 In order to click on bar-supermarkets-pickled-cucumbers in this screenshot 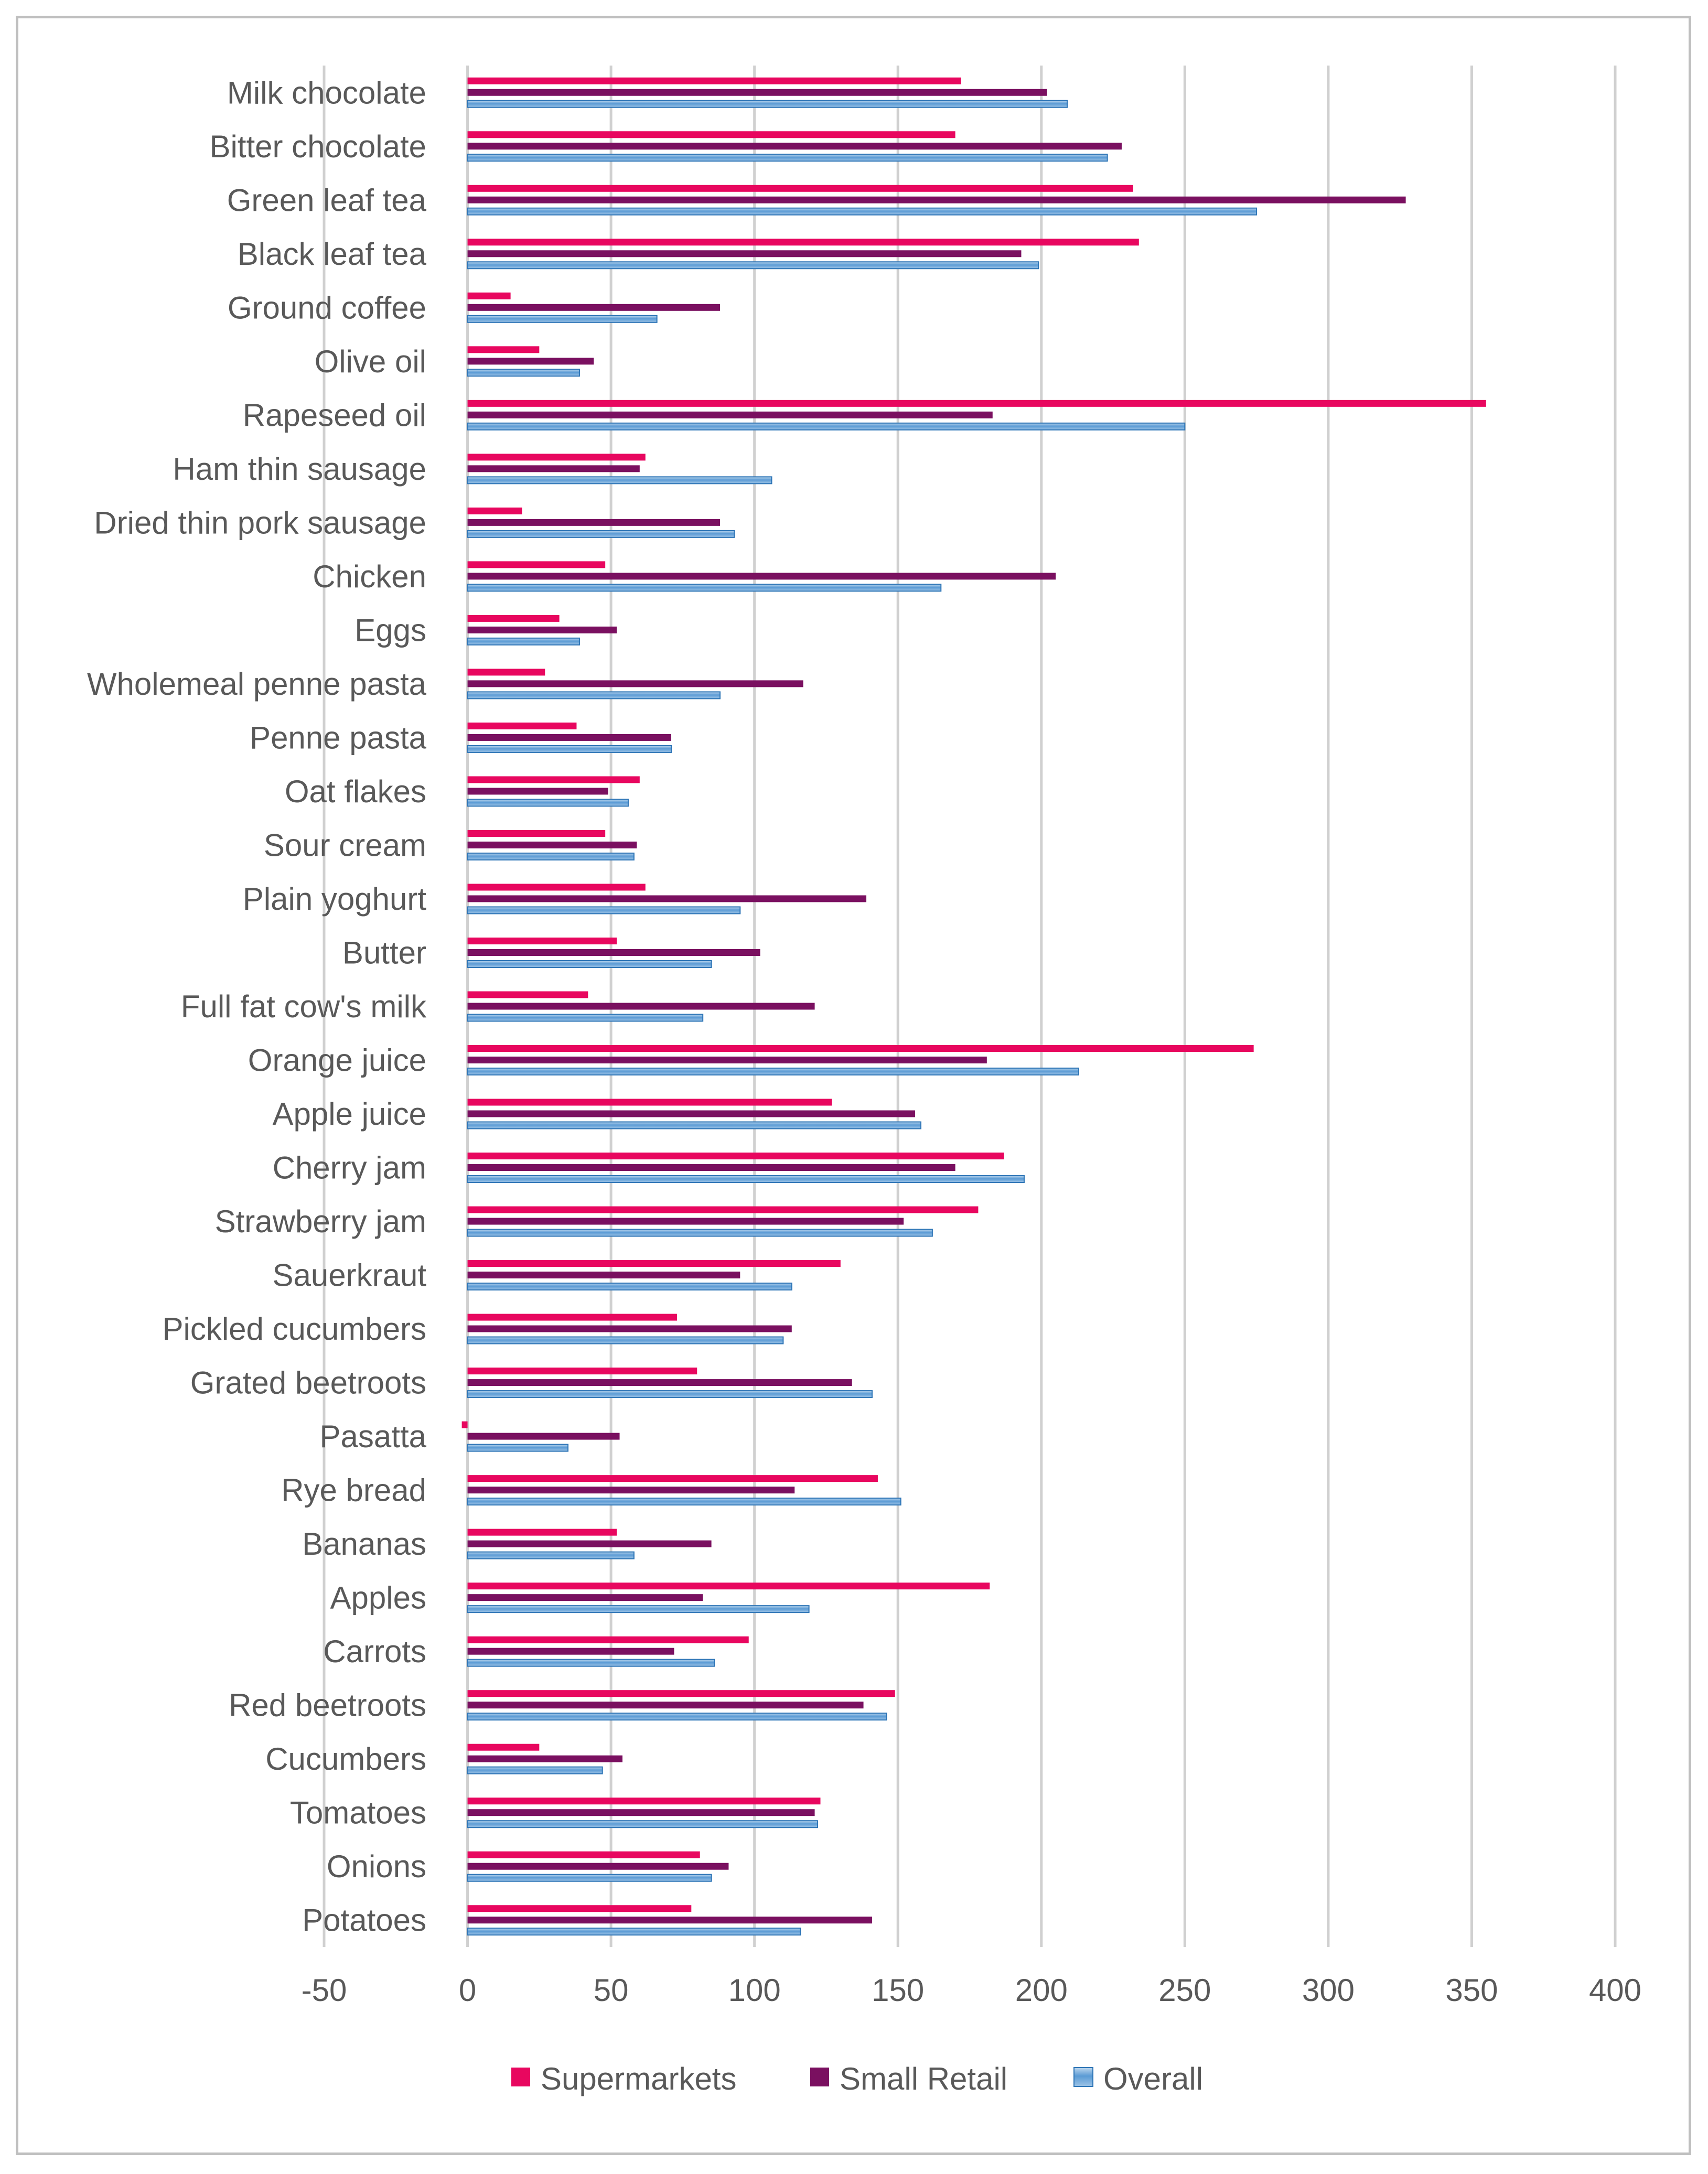, I will do `click(572, 1317)`.